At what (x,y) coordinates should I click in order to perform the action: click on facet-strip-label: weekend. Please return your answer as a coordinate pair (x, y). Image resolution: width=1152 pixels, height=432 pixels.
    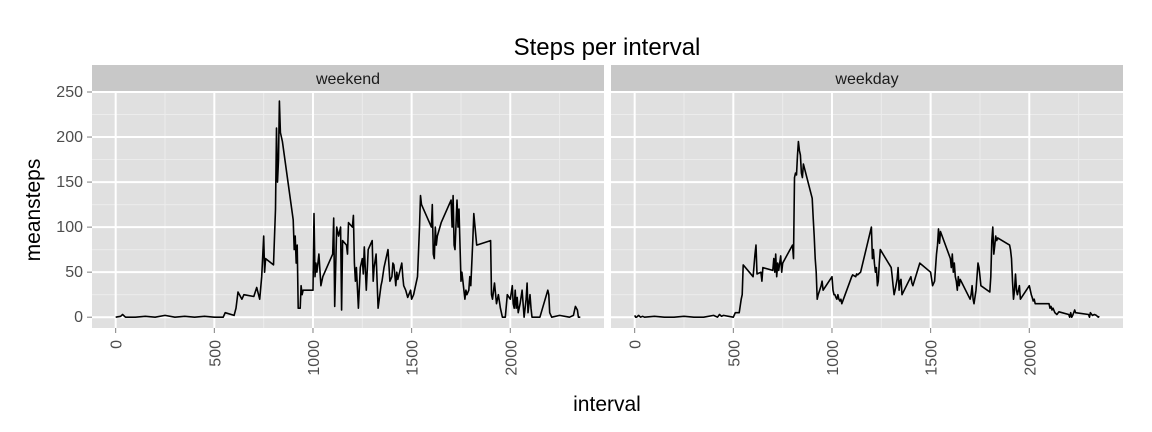
    Looking at the image, I should click on (347, 79).